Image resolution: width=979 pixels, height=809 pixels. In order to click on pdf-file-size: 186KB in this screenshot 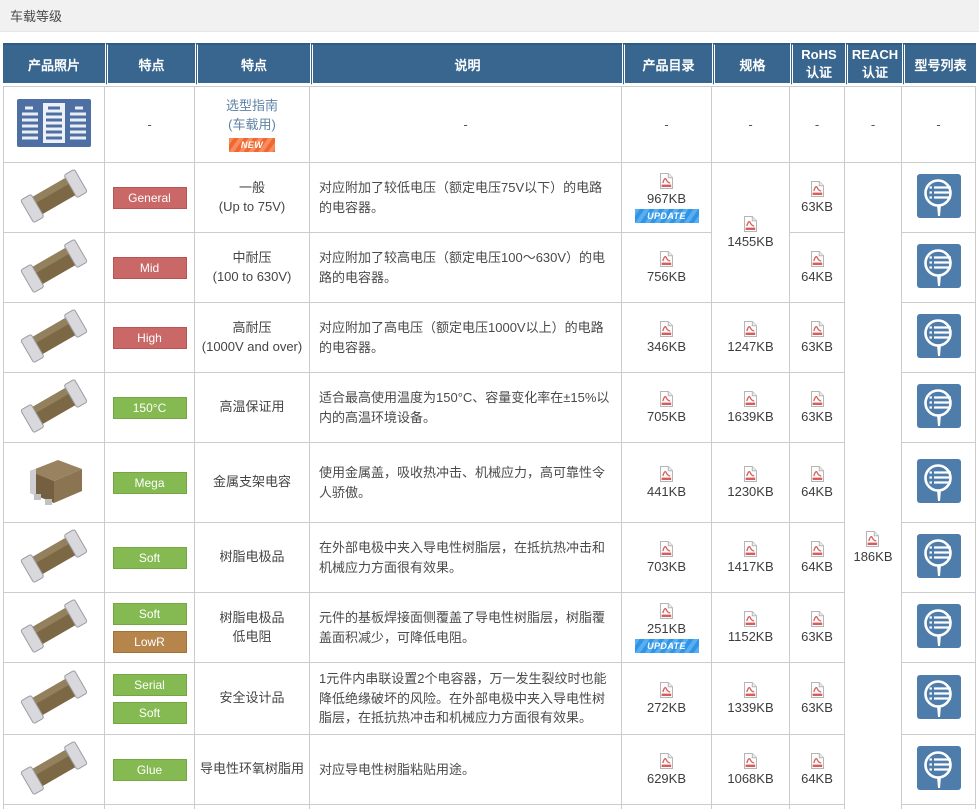, I will do `click(873, 557)`.